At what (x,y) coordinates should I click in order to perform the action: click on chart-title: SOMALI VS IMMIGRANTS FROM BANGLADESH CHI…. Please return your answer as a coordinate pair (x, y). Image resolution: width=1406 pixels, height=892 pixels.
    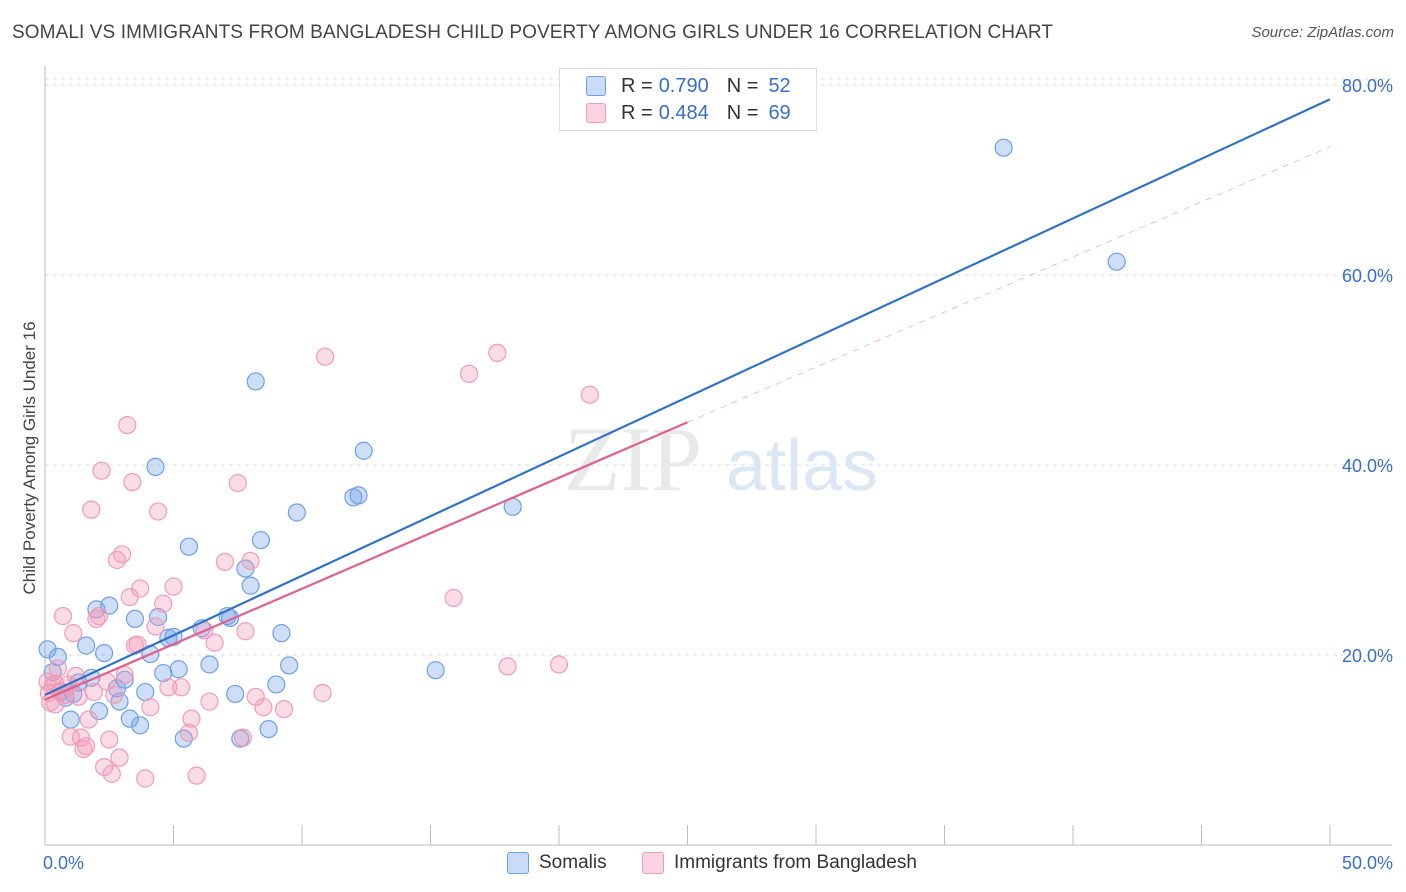
    Looking at the image, I should click on (533, 32).